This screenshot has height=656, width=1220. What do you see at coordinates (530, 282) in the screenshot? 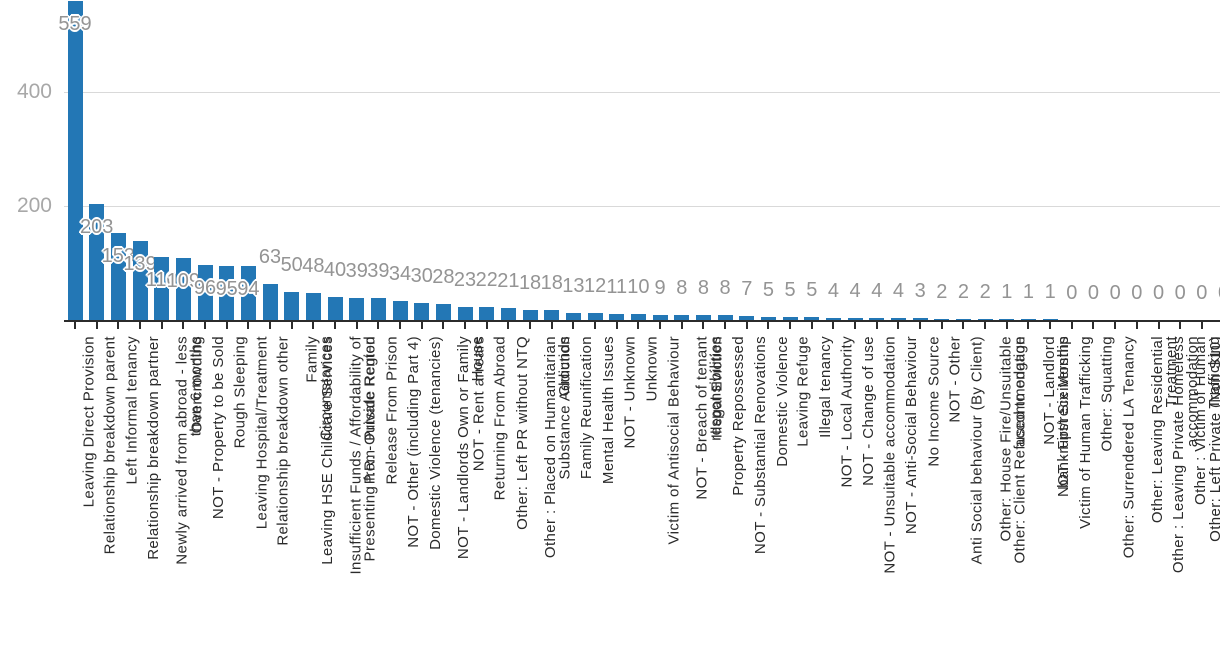
I see `bar-value-label: 18` at bounding box center [530, 282].